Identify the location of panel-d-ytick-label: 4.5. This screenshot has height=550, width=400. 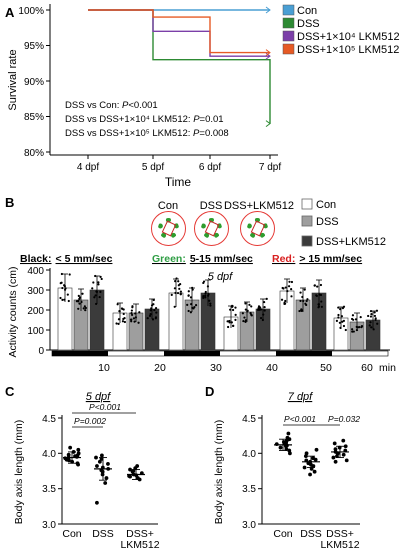
(249, 419).